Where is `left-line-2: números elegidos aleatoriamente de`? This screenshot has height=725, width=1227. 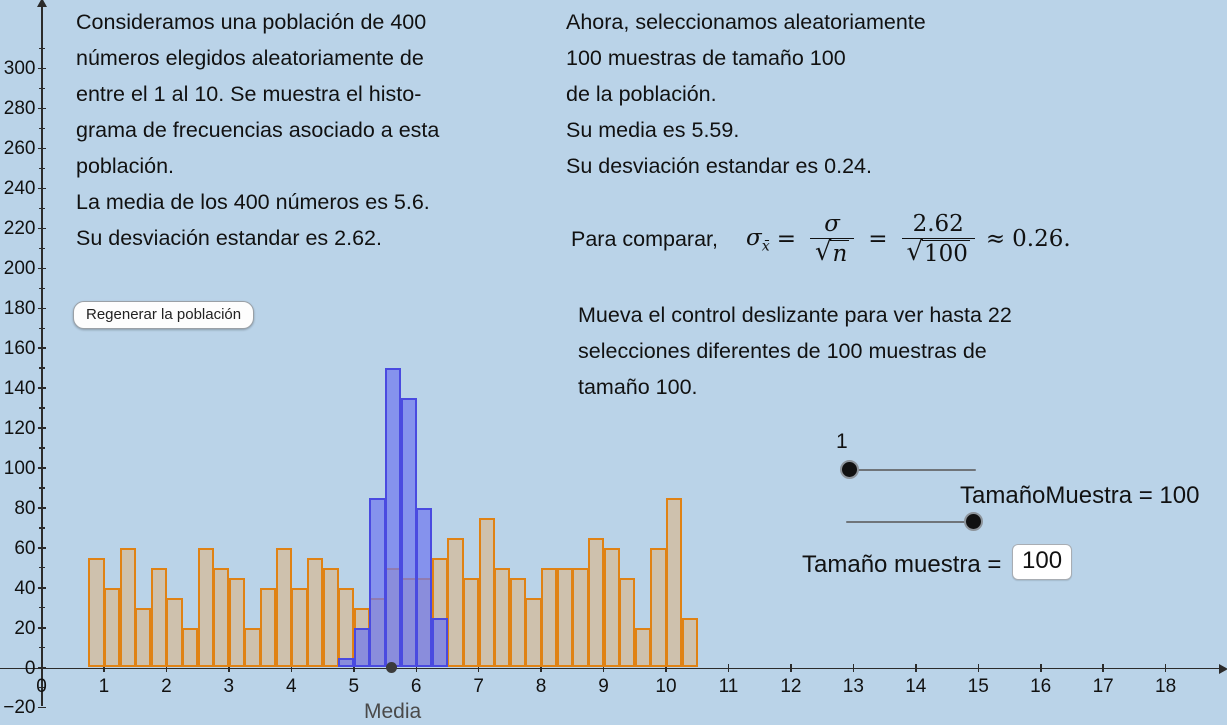
left-line-2: números elegidos aleatoriamente de is located at coordinates (250, 58).